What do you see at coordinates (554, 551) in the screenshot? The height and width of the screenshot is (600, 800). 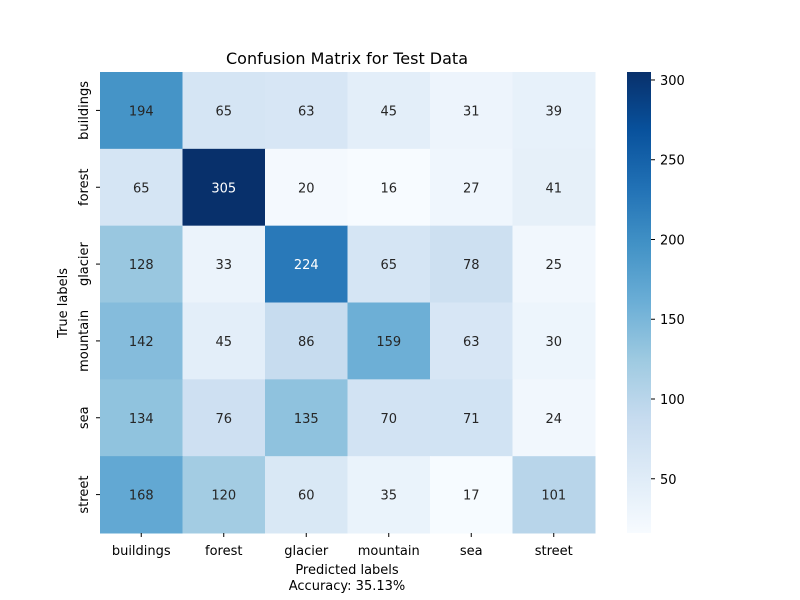 I see `x-tick-label-5: street` at bounding box center [554, 551].